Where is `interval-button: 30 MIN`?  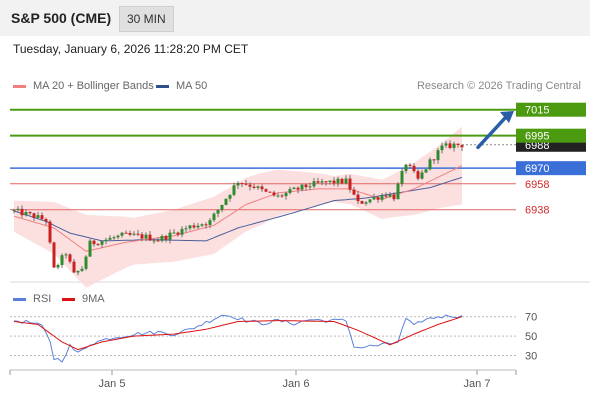 interval-button: 30 MIN is located at coordinates (146, 19).